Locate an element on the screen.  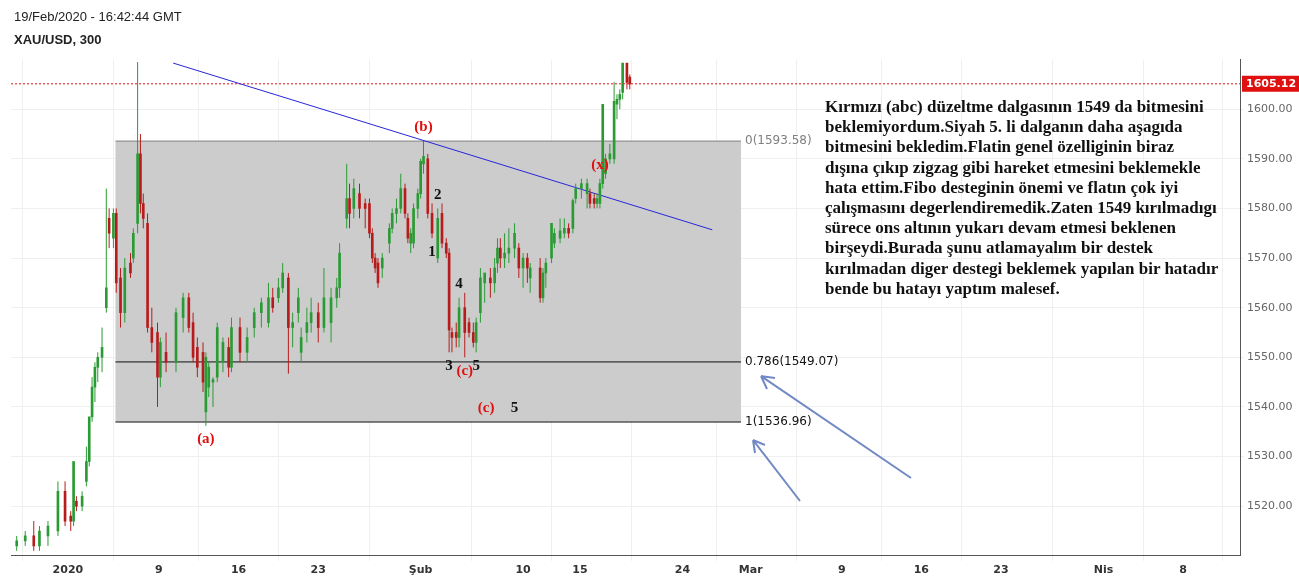
annotation: 1 is located at coordinates (432, 250).